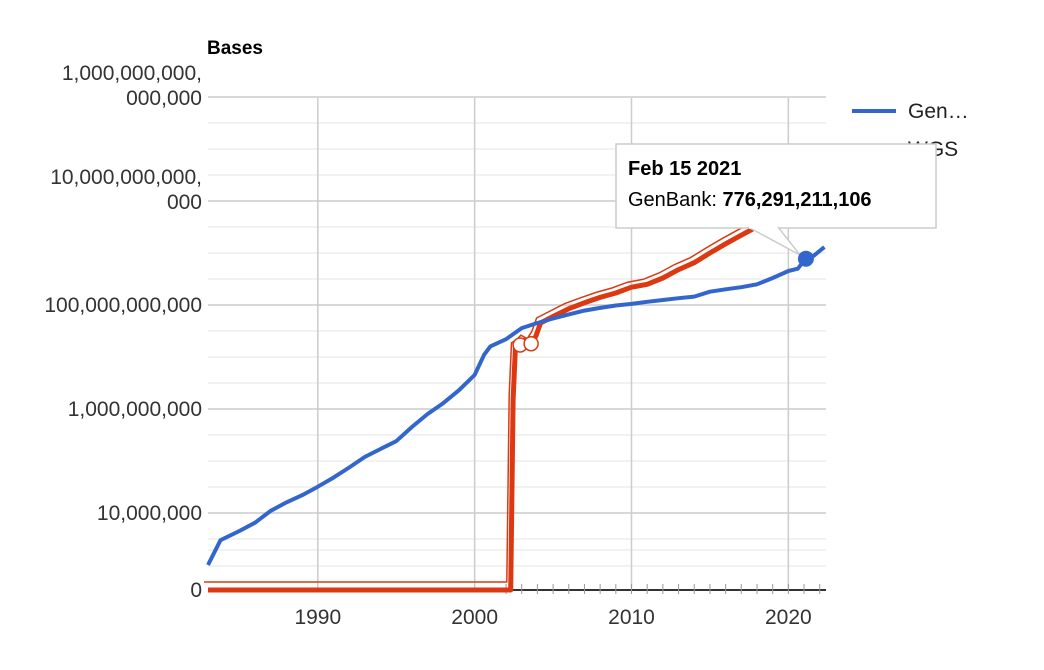 This screenshot has width=1044, height=670. Describe the element at coordinates (631, 617) in the screenshot. I see `x-tick-label: 2010` at that location.